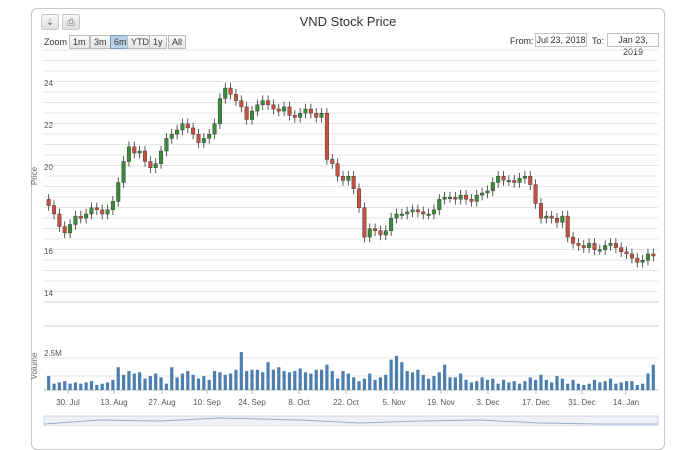 This screenshot has height=450, width=700. What do you see at coordinates (633, 45) in the screenshot?
I see `to-date-input: Jan 23, 2019` at bounding box center [633, 45].